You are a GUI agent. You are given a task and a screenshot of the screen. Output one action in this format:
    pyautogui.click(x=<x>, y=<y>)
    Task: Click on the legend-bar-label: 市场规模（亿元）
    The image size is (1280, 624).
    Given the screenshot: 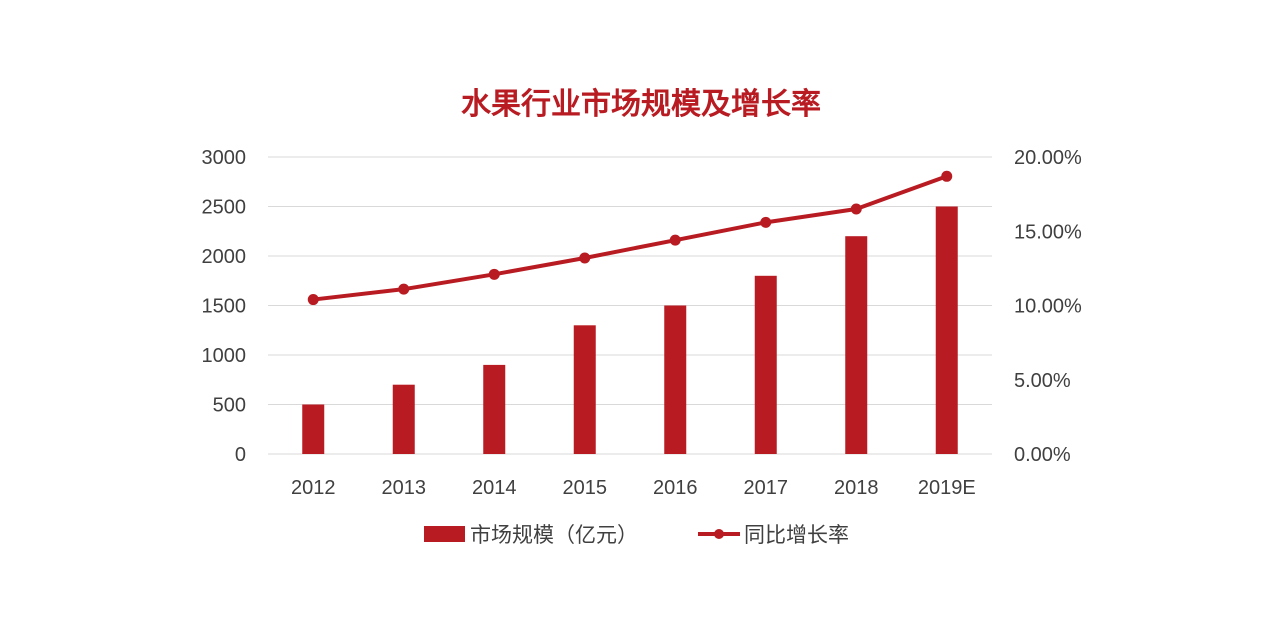 What is the action you would take?
    pyautogui.click(x=554, y=535)
    